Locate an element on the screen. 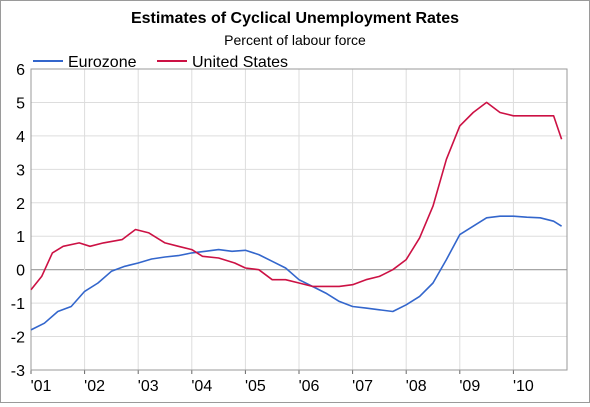  x-tick-label: '01 is located at coordinates (41, 386).